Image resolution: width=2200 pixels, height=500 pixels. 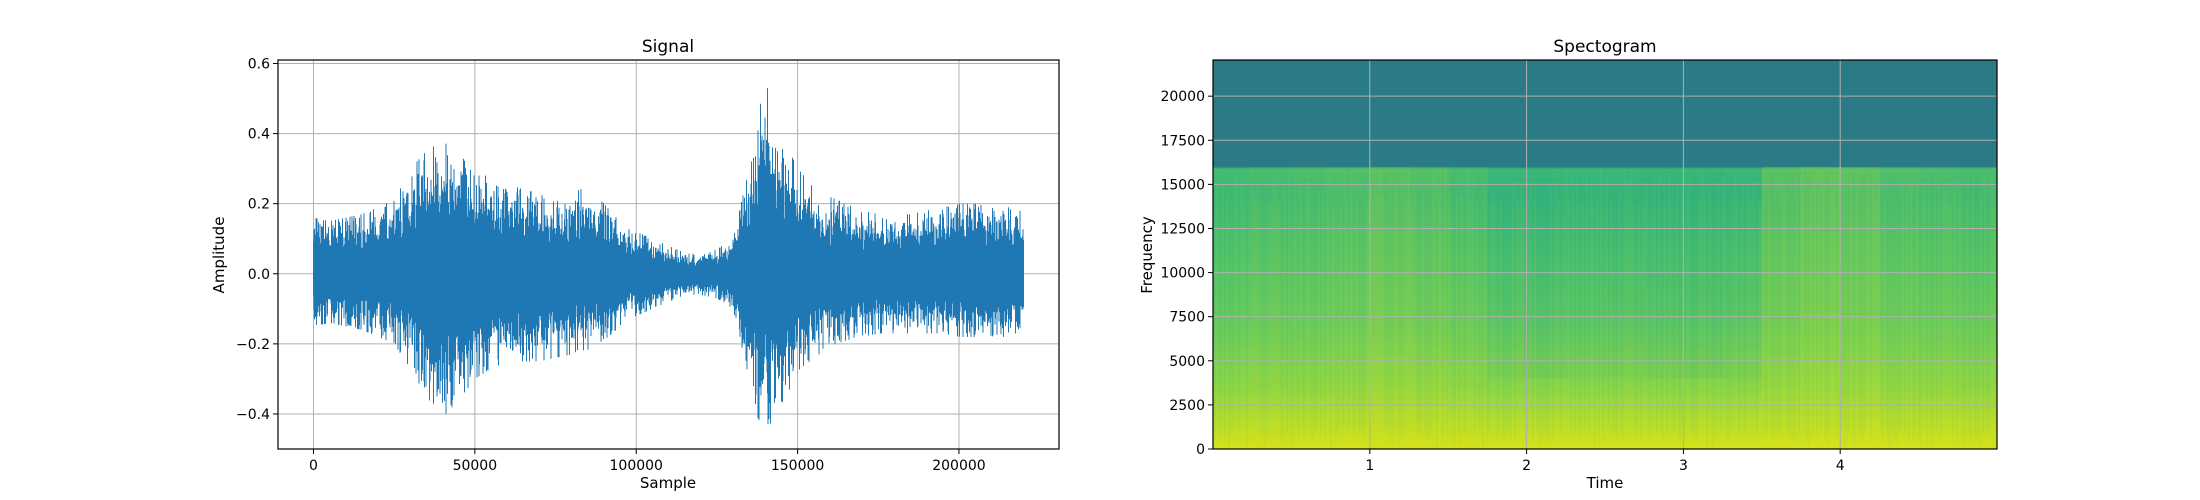 I want to click on spectrogram-y-tick-label: 12500, so click(x=1182, y=229).